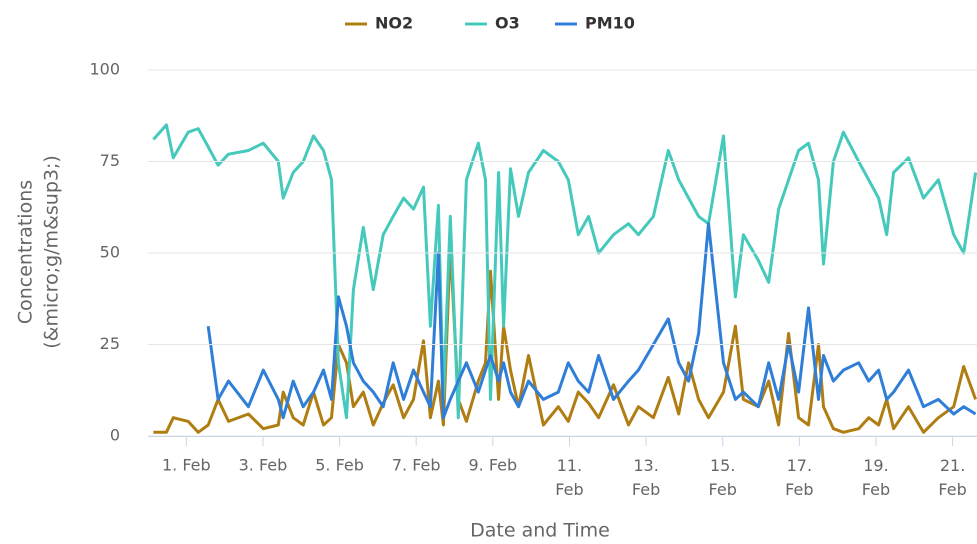 The image size is (977, 544). What do you see at coordinates (339, 465) in the screenshot?
I see `x-tick-label: 5. Feb` at bounding box center [339, 465].